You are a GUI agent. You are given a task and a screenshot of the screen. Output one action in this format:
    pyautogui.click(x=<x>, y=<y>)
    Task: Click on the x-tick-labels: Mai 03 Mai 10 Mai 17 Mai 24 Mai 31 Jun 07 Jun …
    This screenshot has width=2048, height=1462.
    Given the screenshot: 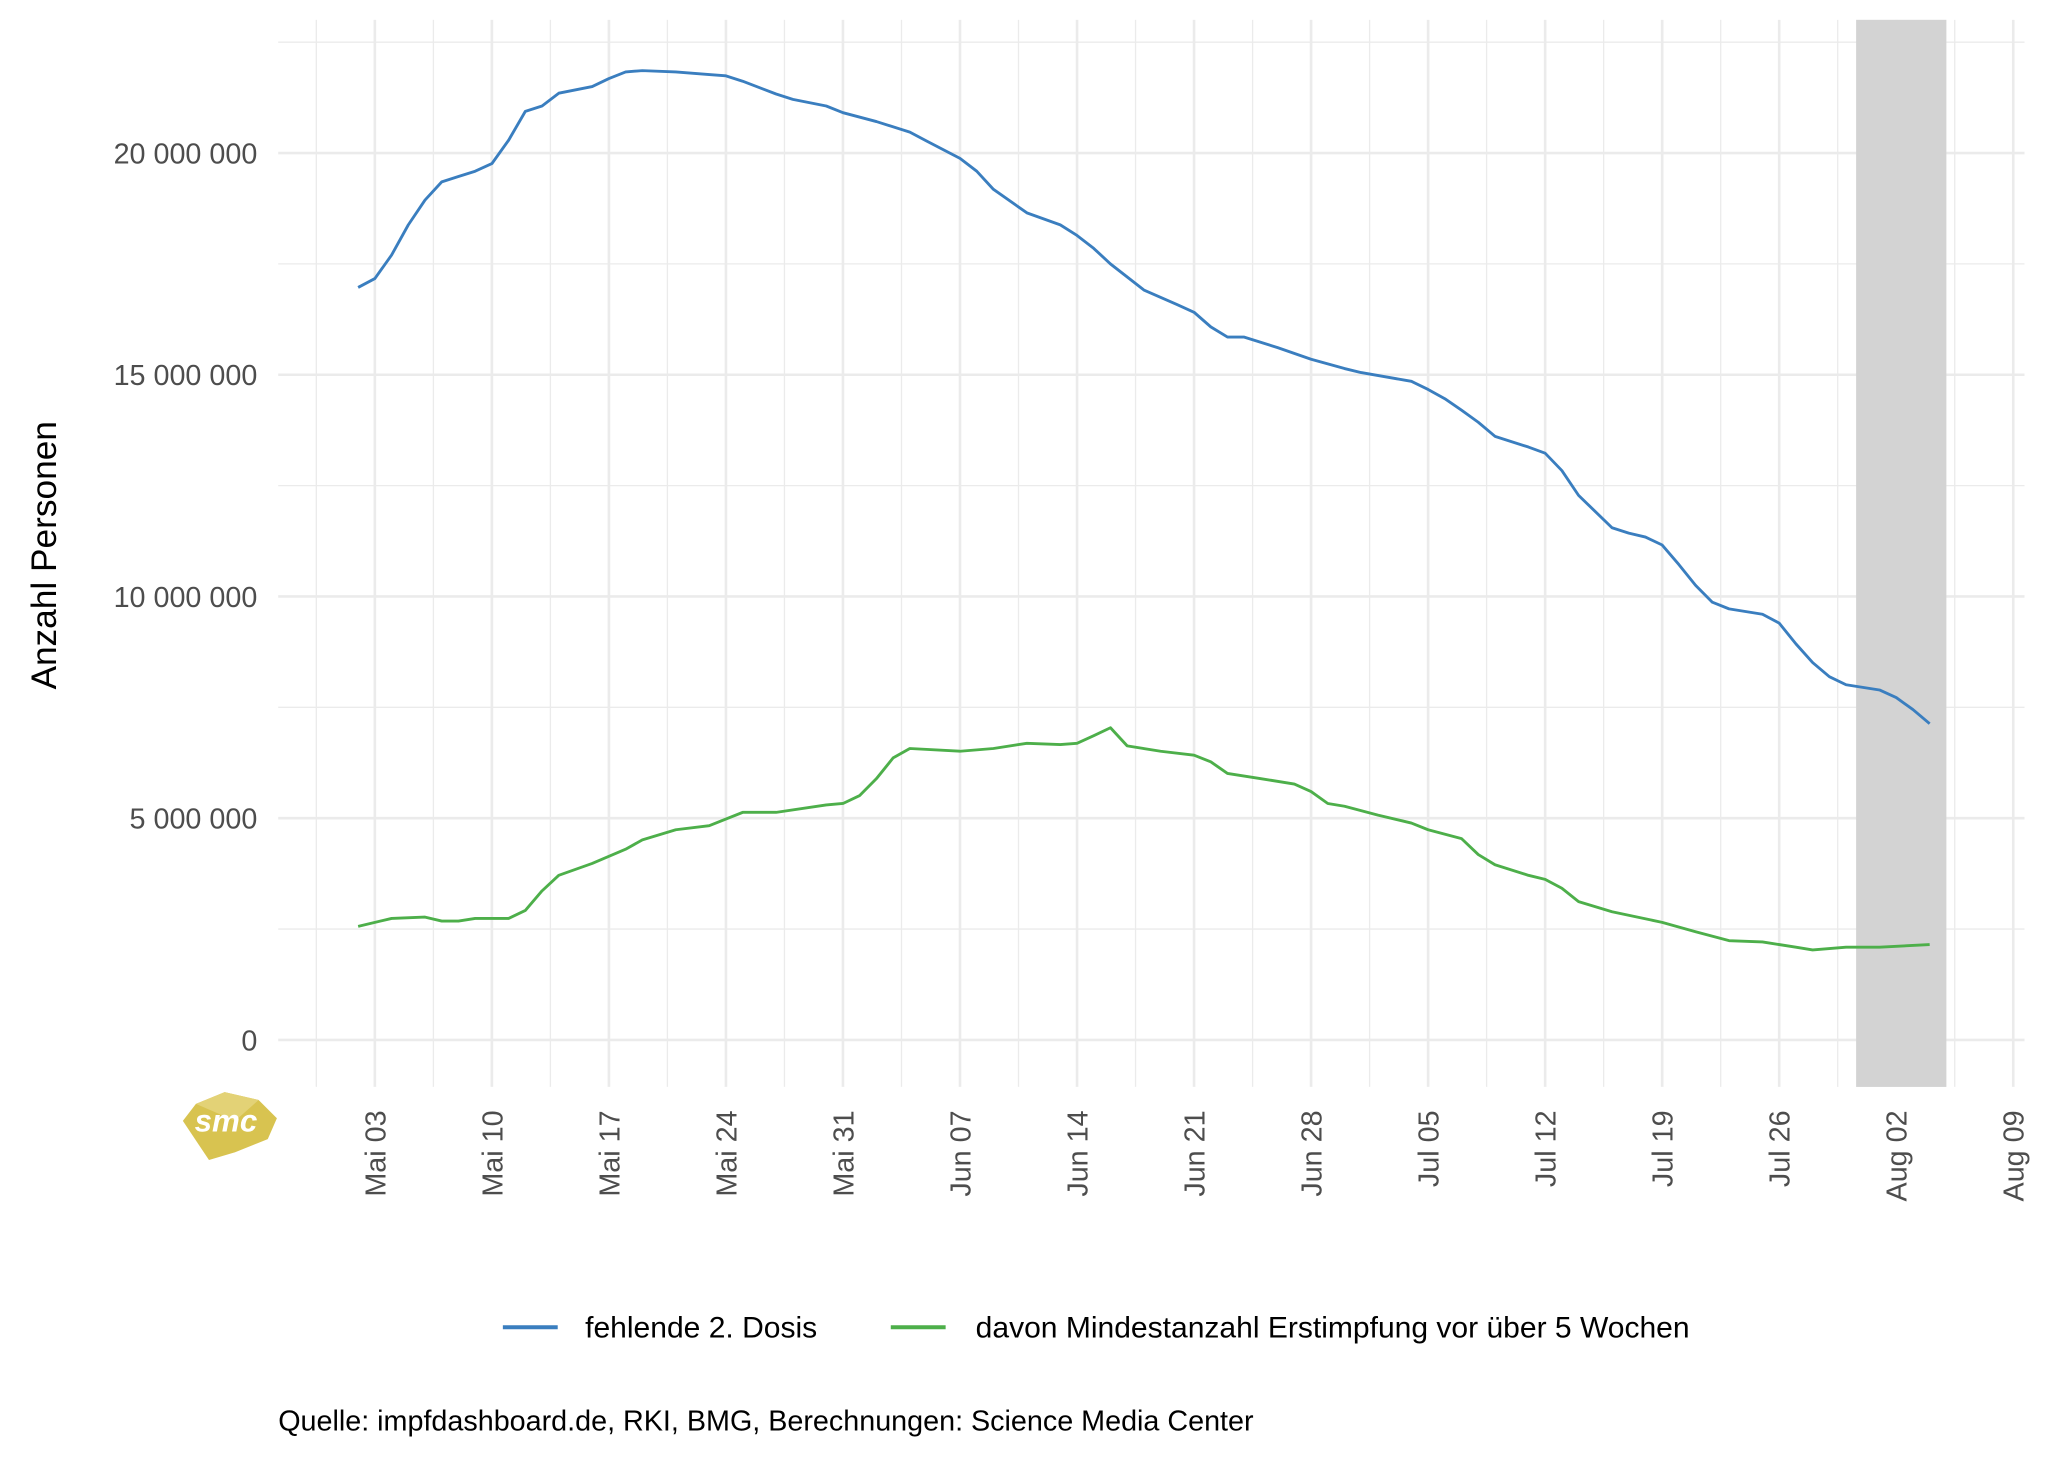 What is the action you would take?
    pyautogui.click(x=1195, y=1155)
    